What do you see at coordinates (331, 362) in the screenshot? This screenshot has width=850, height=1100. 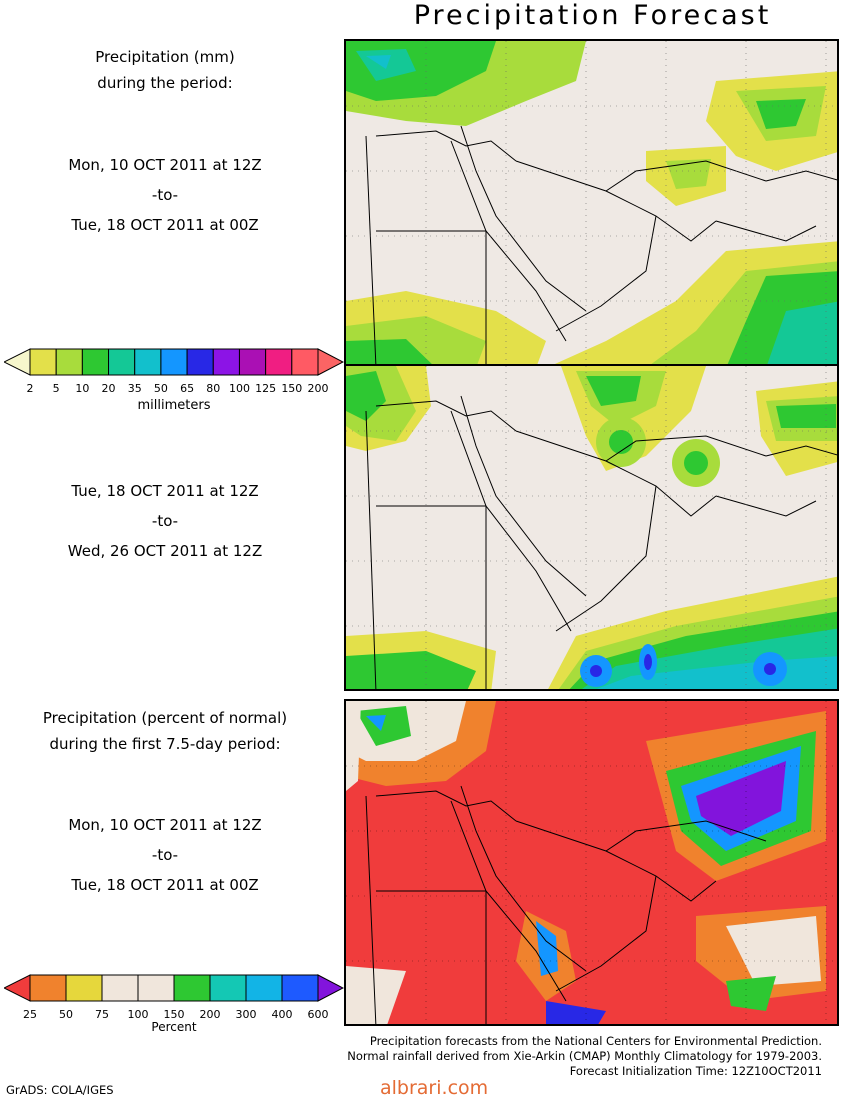 I see `colorbar-mm-arrow-high` at bounding box center [331, 362].